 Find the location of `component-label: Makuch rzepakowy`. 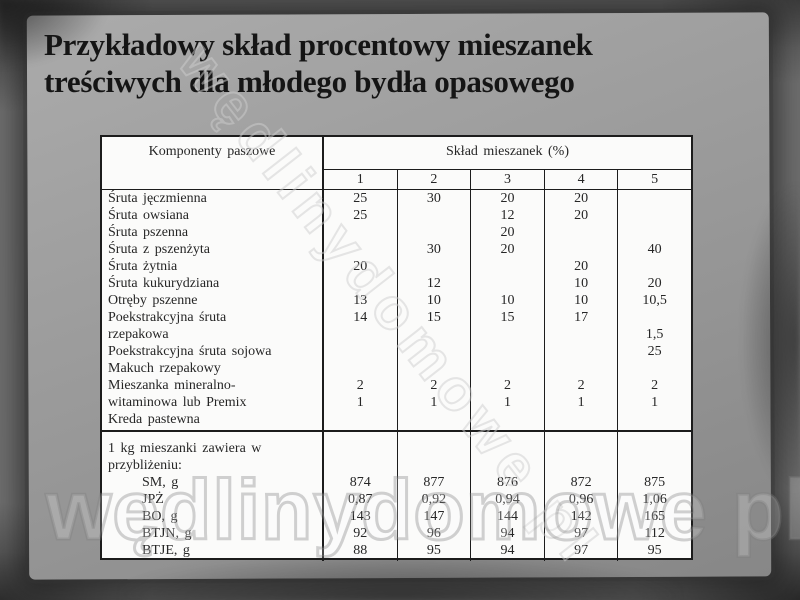

component-label: Makuch rzepakowy is located at coordinates (213, 368).